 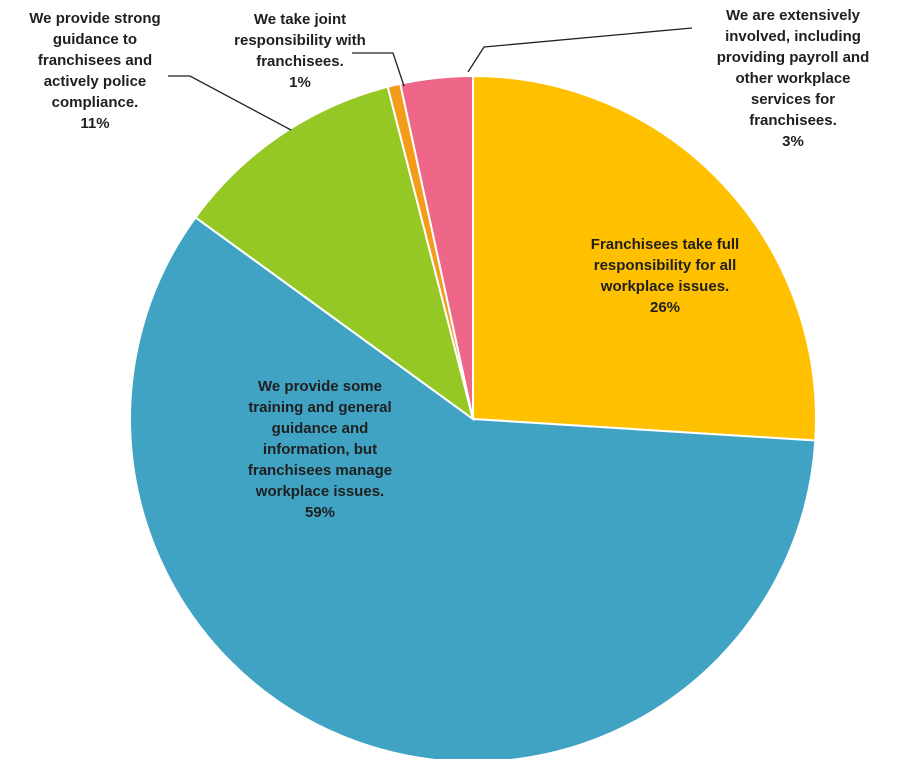 I want to click on label-line: training and general, so click(x=320, y=407).